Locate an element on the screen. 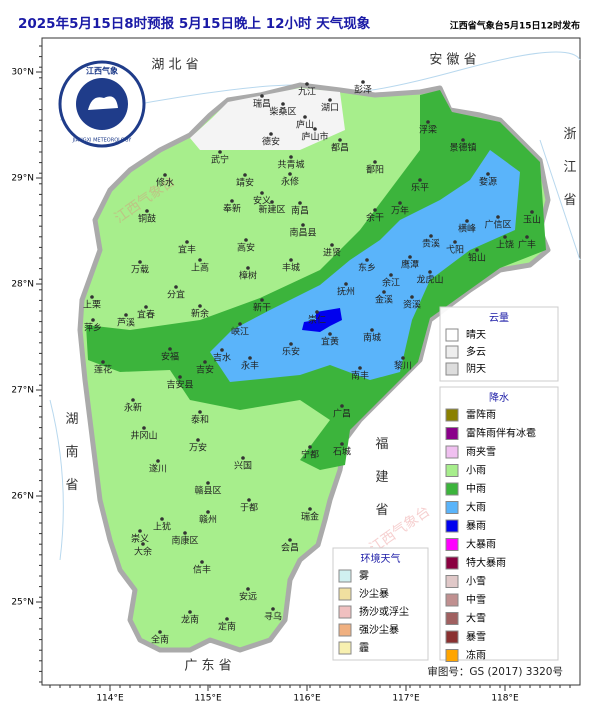  city-label: 景德镇 is located at coordinates (462, 148).